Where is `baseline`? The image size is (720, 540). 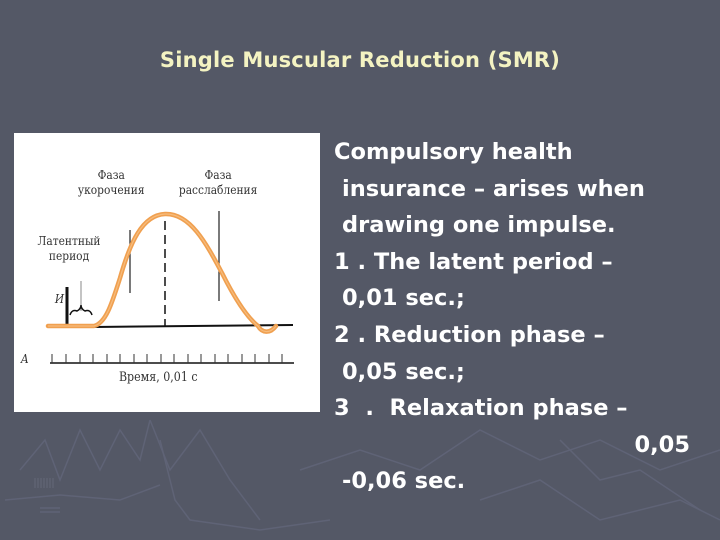
baseline is located at coordinates (193, 326).